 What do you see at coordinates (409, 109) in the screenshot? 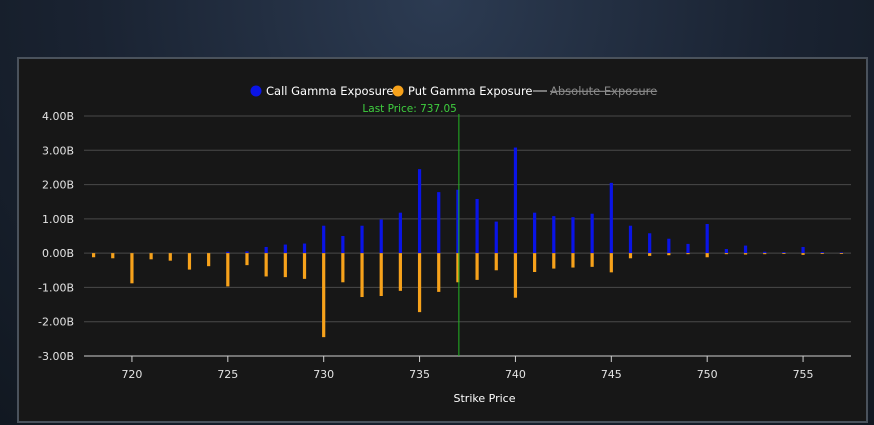
I see `last-price-label: Last Price: 737.05` at bounding box center [409, 109].